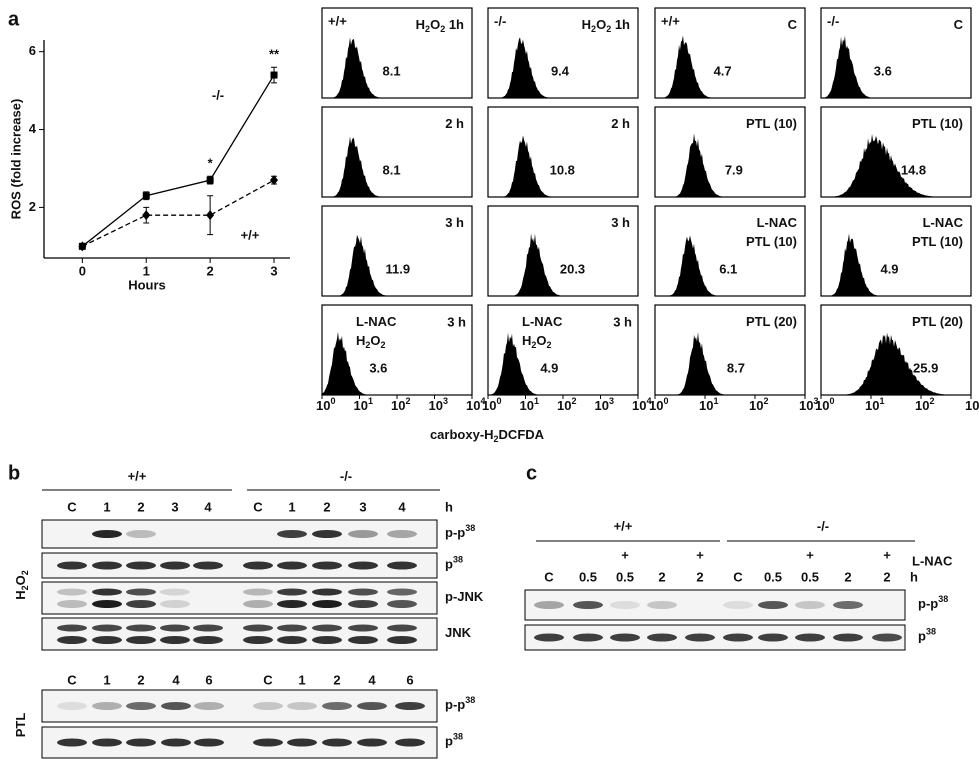  Describe the element at coordinates (218, 94) in the screenshot. I see `series-label: -/-` at that location.